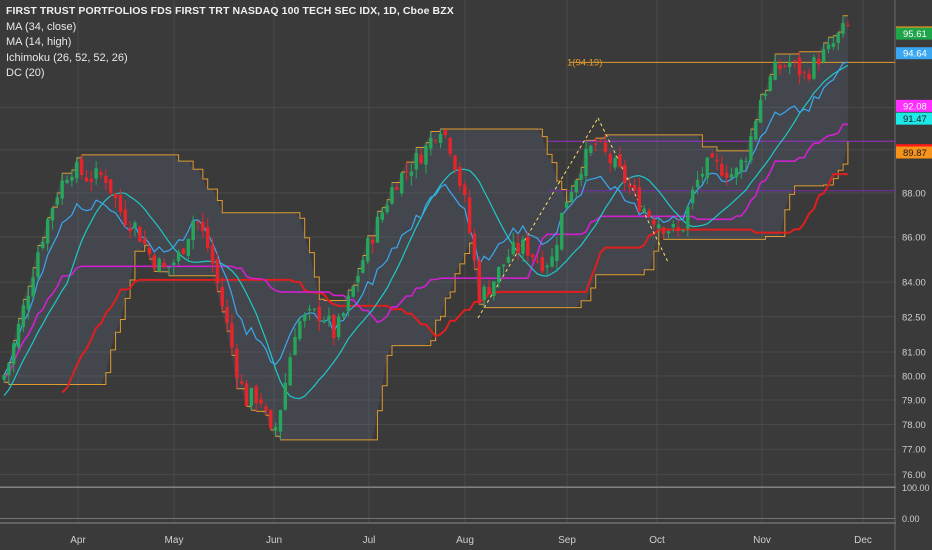  Describe the element at coordinates (914, 353) in the screenshot. I see `price-tick-label: 81.00` at that location.